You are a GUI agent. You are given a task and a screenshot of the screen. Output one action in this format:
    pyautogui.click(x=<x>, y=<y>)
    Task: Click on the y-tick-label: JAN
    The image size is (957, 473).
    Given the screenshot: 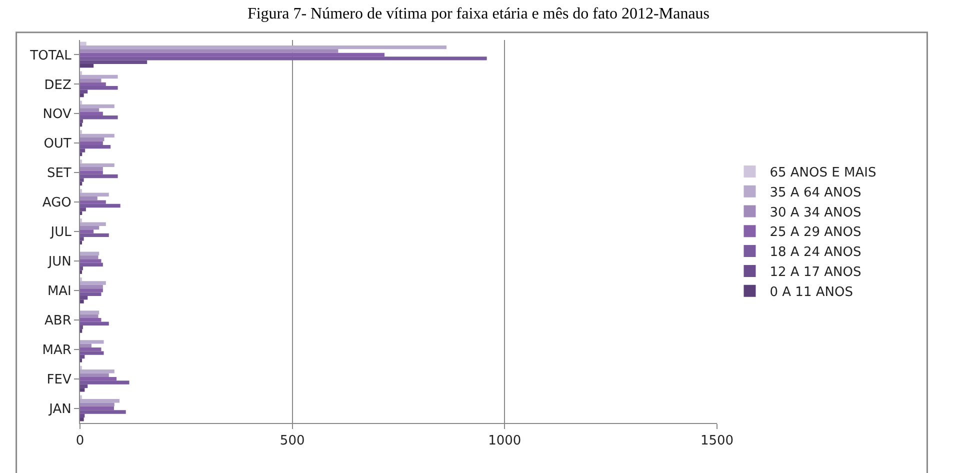 What is the action you would take?
    pyautogui.click(x=60, y=409)
    